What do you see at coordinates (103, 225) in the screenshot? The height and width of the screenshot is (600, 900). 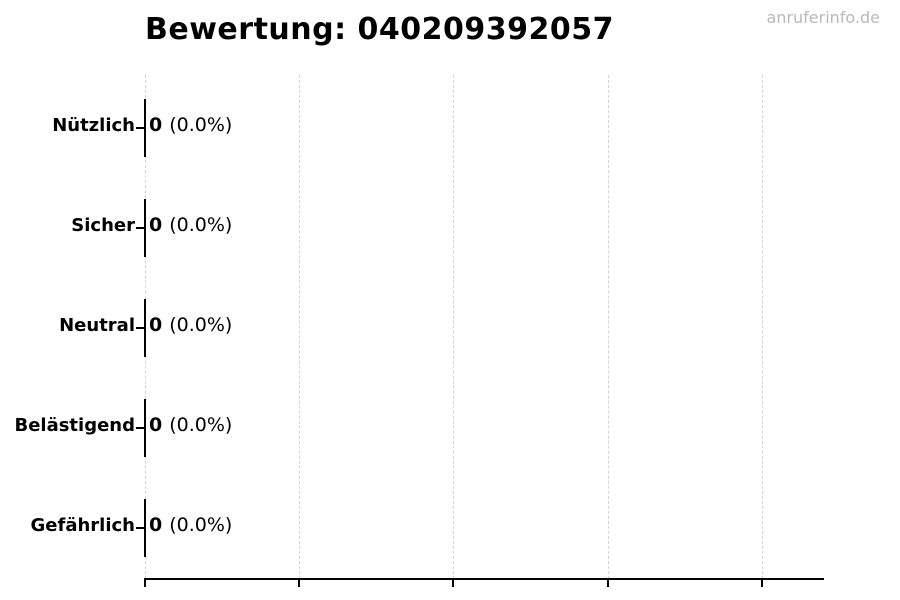 I see `category-label: Sicher` at bounding box center [103, 225].